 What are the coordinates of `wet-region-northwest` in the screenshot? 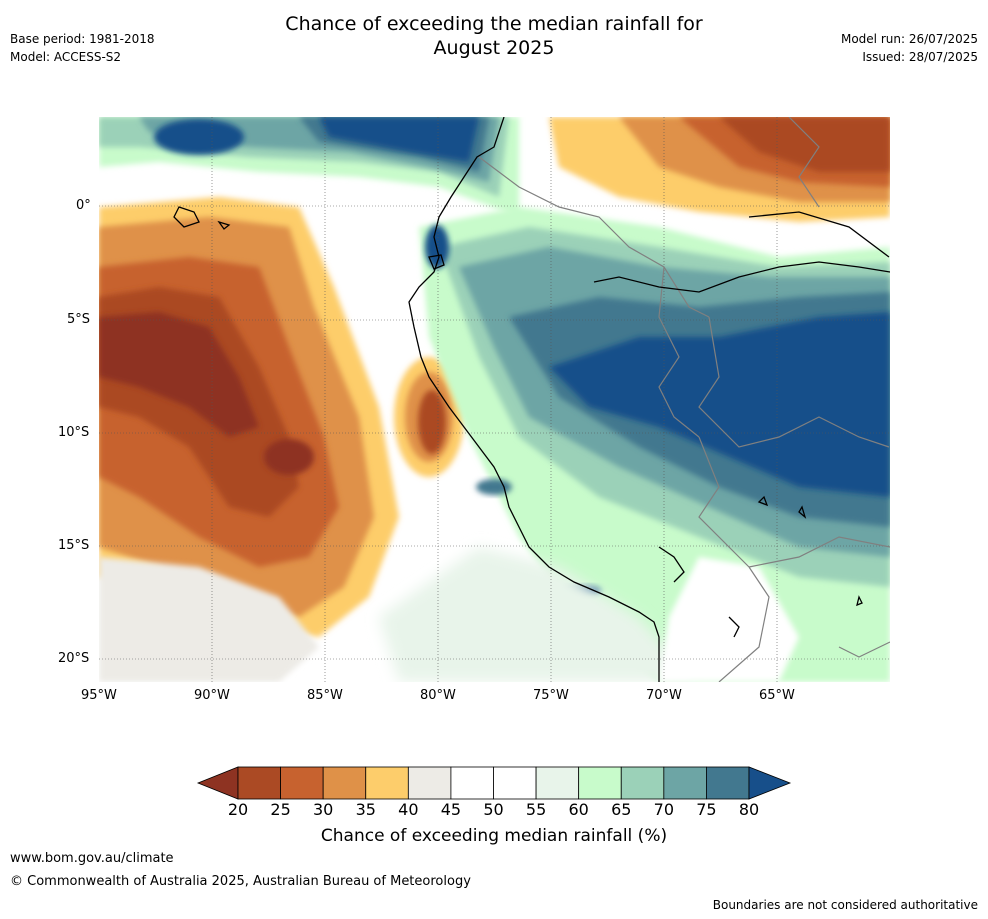 It's located at (309, 167).